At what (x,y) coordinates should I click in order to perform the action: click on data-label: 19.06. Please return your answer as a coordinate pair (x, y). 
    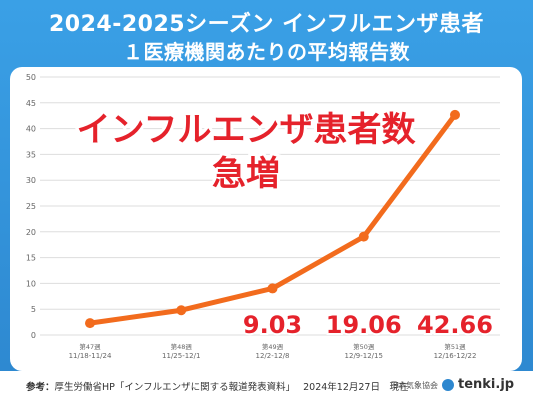
    Looking at the image, I should click on (364, 325).